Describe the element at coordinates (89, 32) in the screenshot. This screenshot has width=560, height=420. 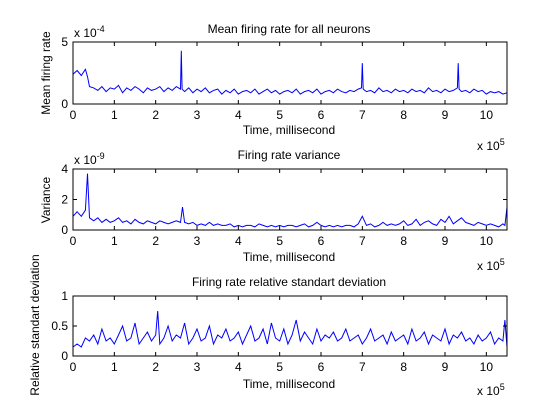
I see `y-exponent-label: x 10-4` at that location.